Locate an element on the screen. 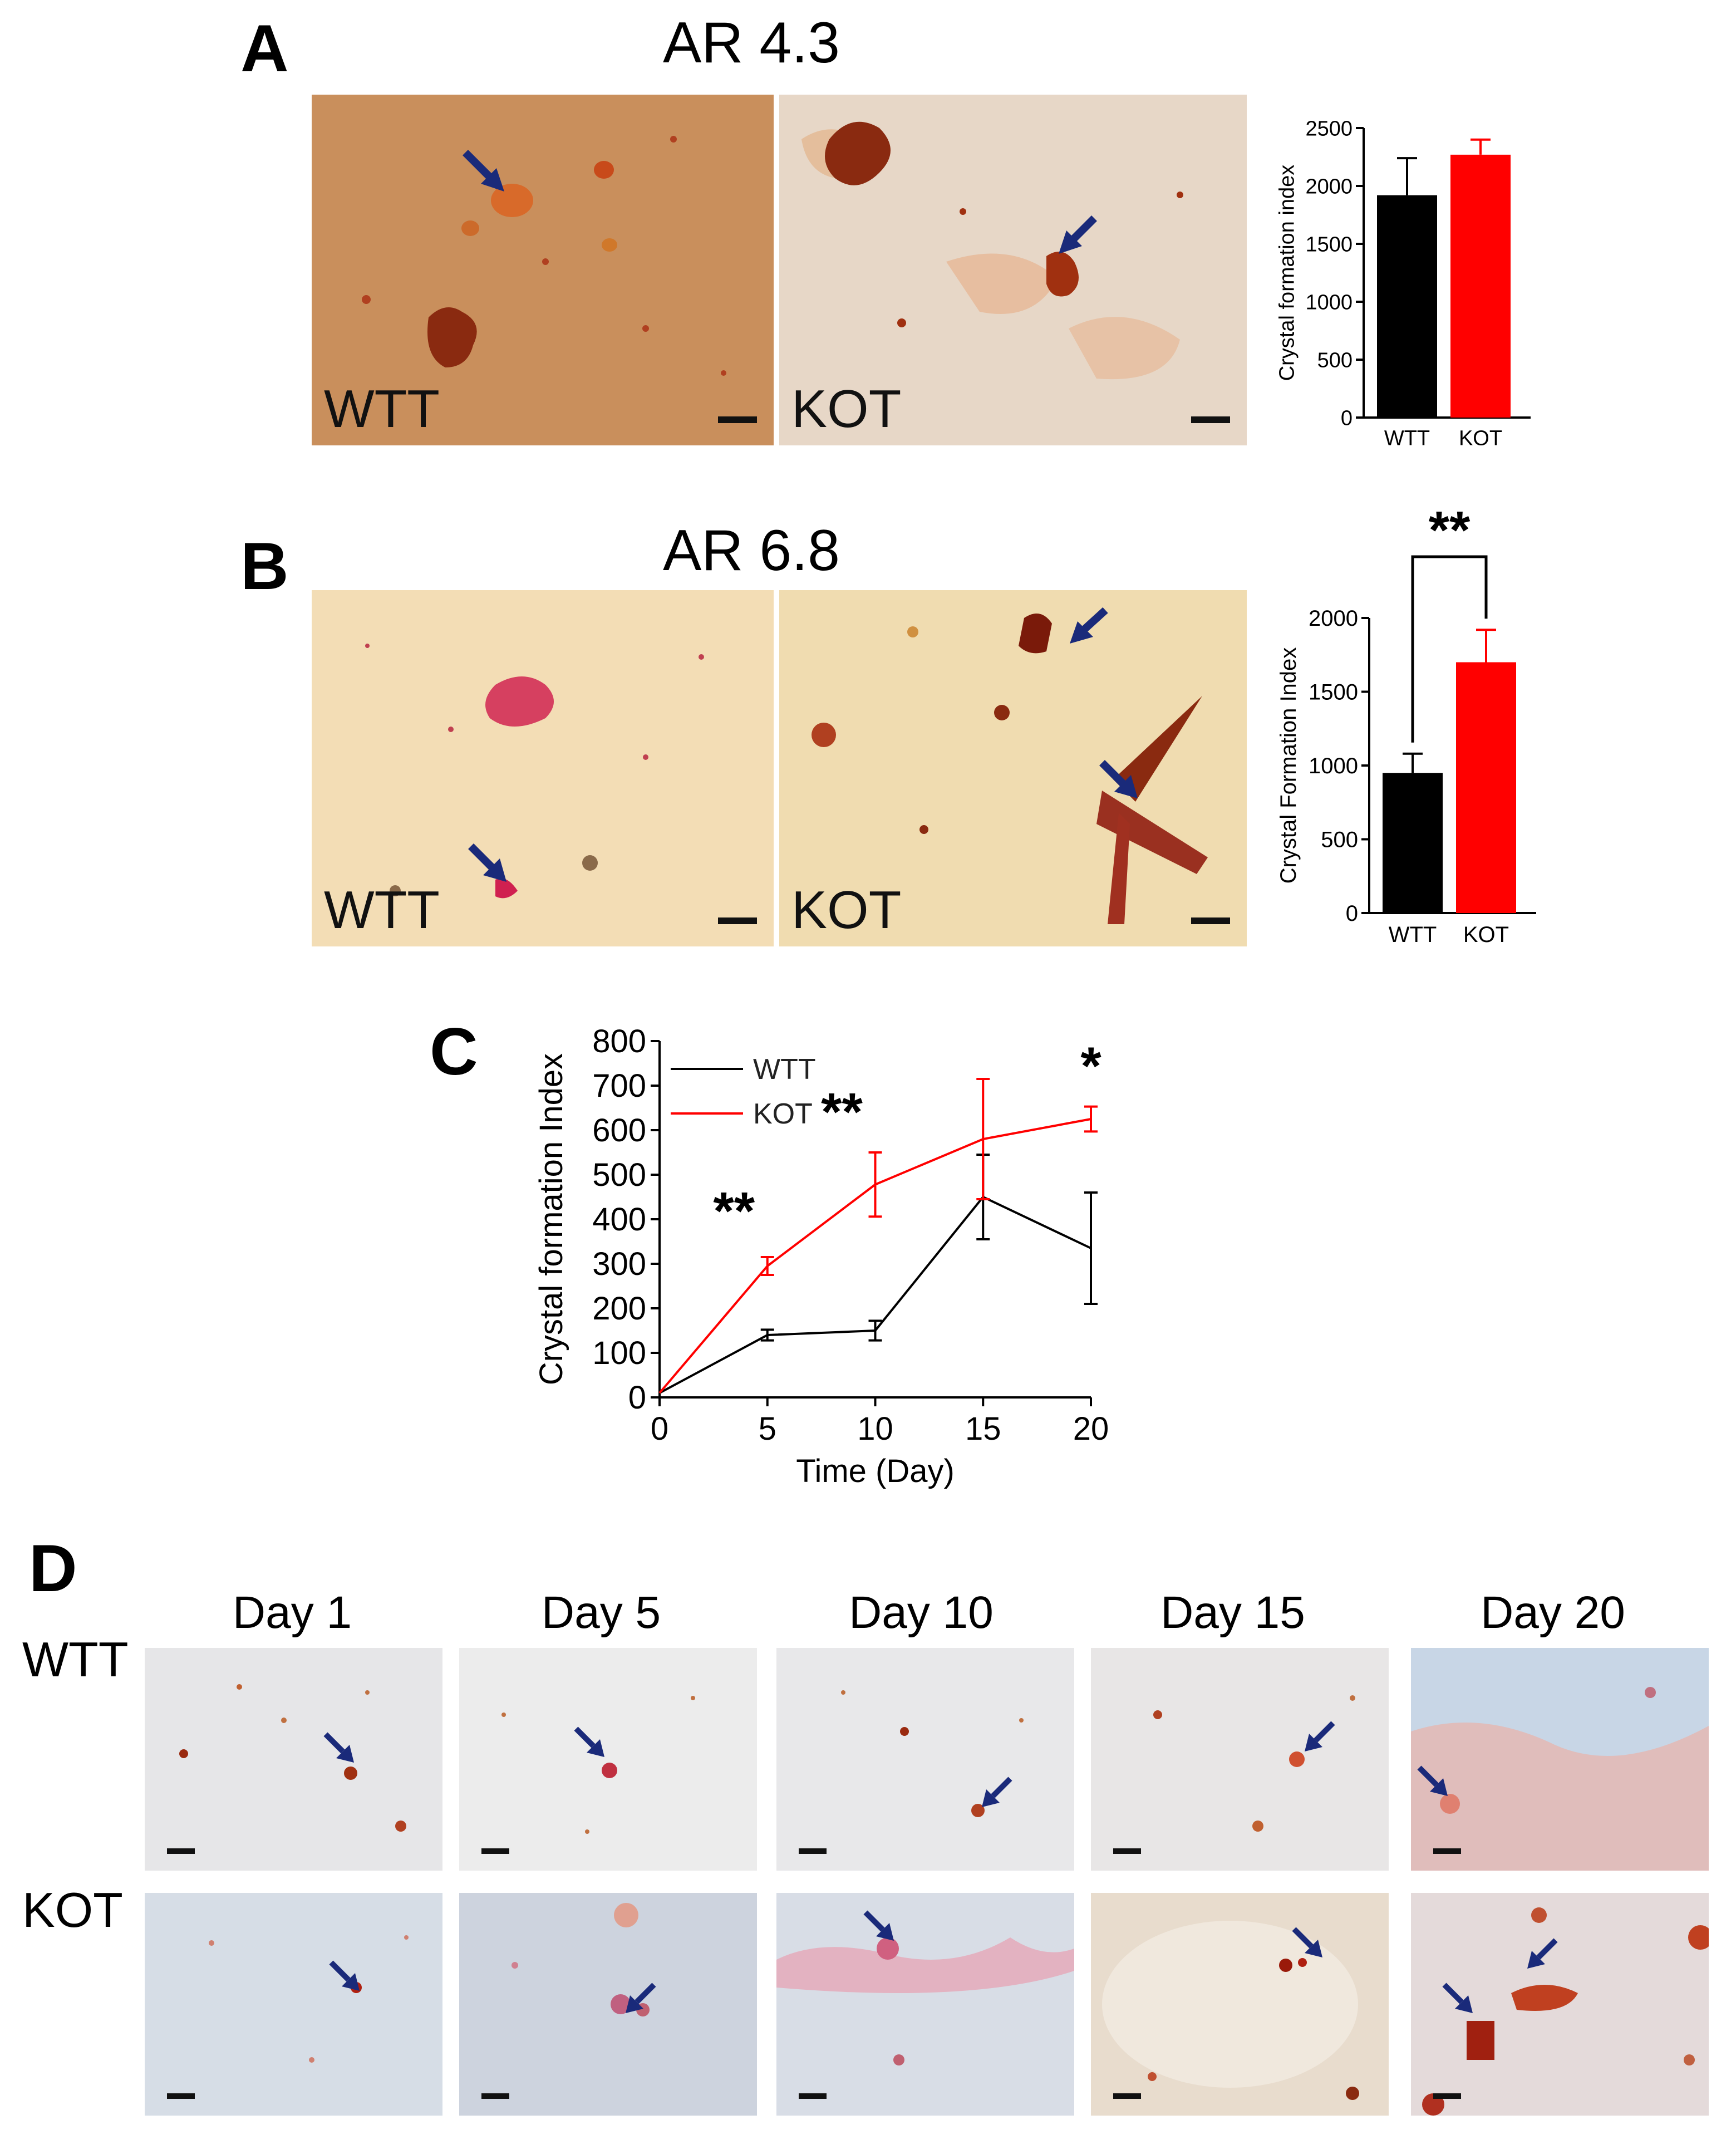 The width and height of the screenshot is (1736, 2154). panel-a-letter: A is located at coordinates (264, 48).